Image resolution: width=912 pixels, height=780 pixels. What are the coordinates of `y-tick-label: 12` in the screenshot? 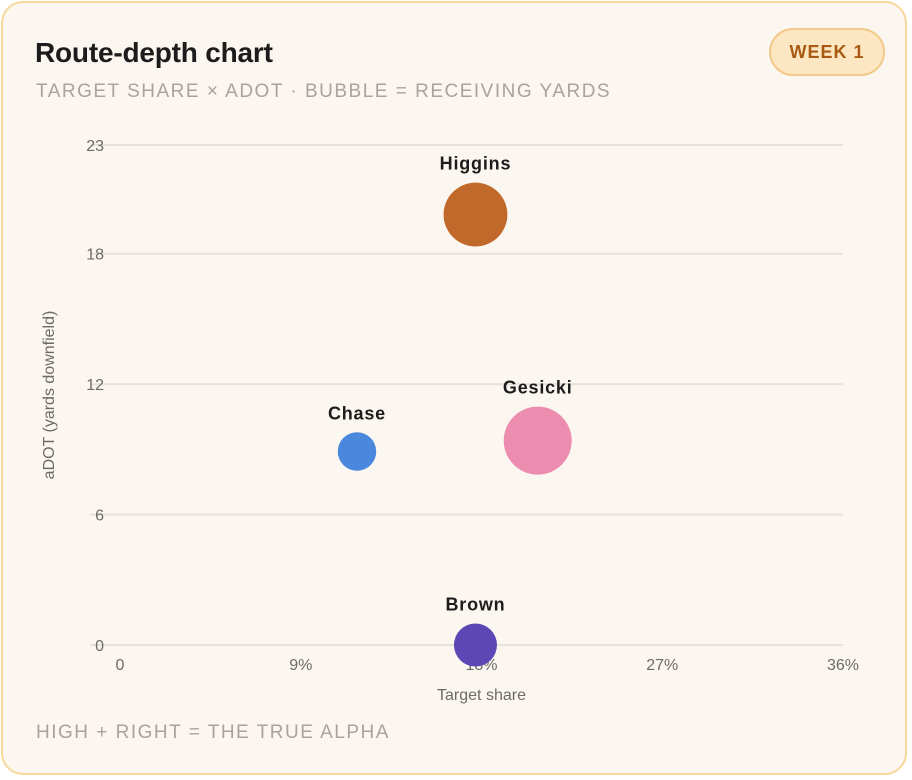 It's located at (95, 385).